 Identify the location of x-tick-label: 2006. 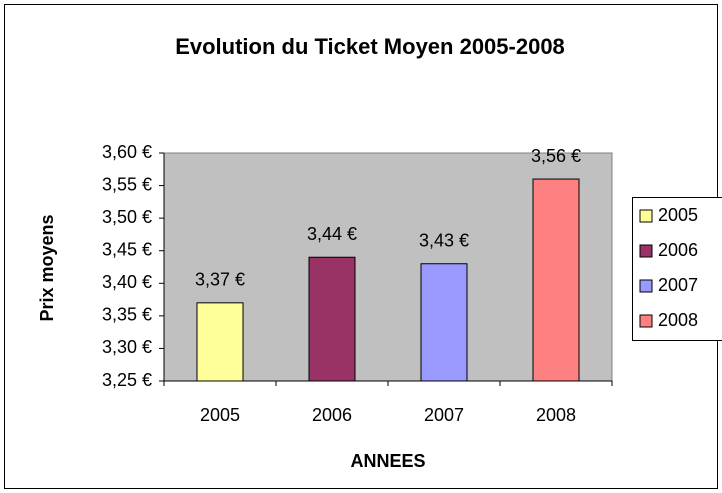
(332, 415).